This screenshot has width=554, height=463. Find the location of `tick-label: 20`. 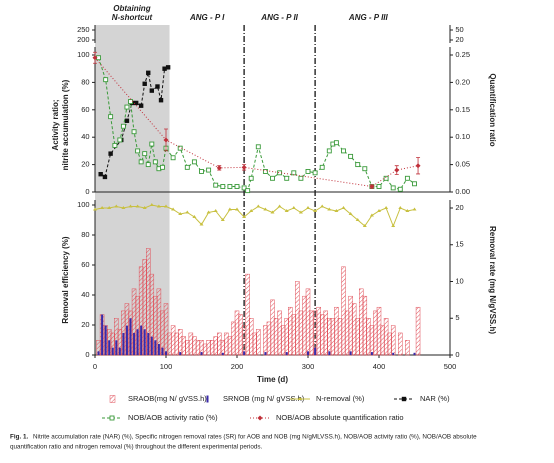

tick-label: 20 is located at coordinates (85, 164).